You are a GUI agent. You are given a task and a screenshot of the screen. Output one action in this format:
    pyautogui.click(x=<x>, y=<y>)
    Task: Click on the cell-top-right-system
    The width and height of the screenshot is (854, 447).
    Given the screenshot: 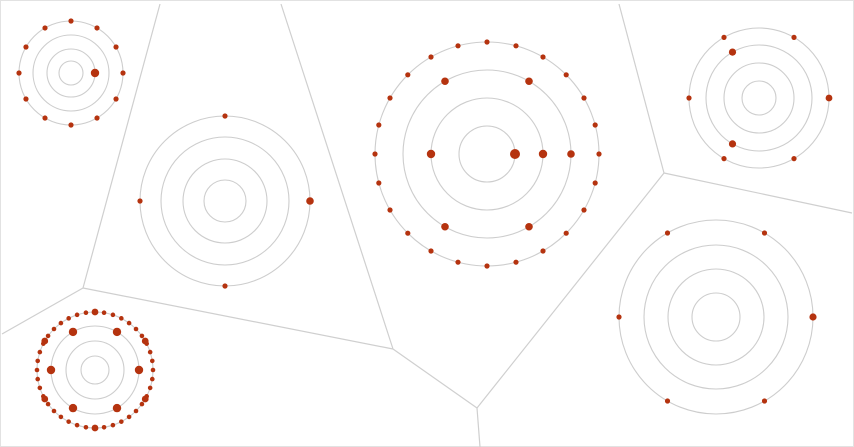 What is the action you would take?
    pyautogui.click(x=759, y=98)
    